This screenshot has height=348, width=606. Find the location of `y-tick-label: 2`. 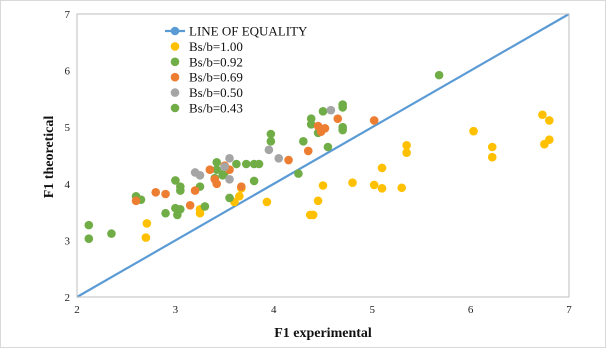

y-tick-label: 2 is located at coordinates (68, 298).